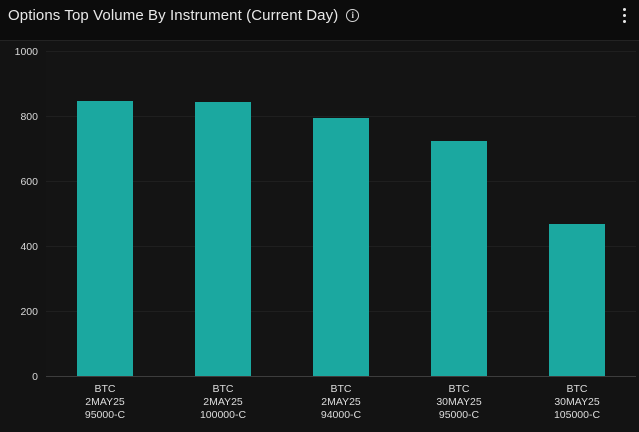  Describe the element at coordinates (341, 246) in the screenshot. I see `chart-bar-btc-2may25-94000-c` at that location.